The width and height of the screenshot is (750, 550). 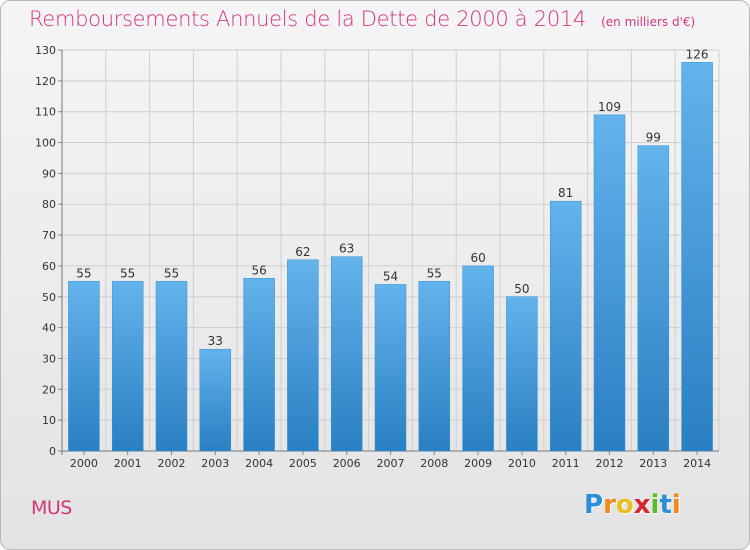 What do you see at coordinates (609, 505) in the screenshot?
I see `logo-letter: r` at bounding box center [609, 505].